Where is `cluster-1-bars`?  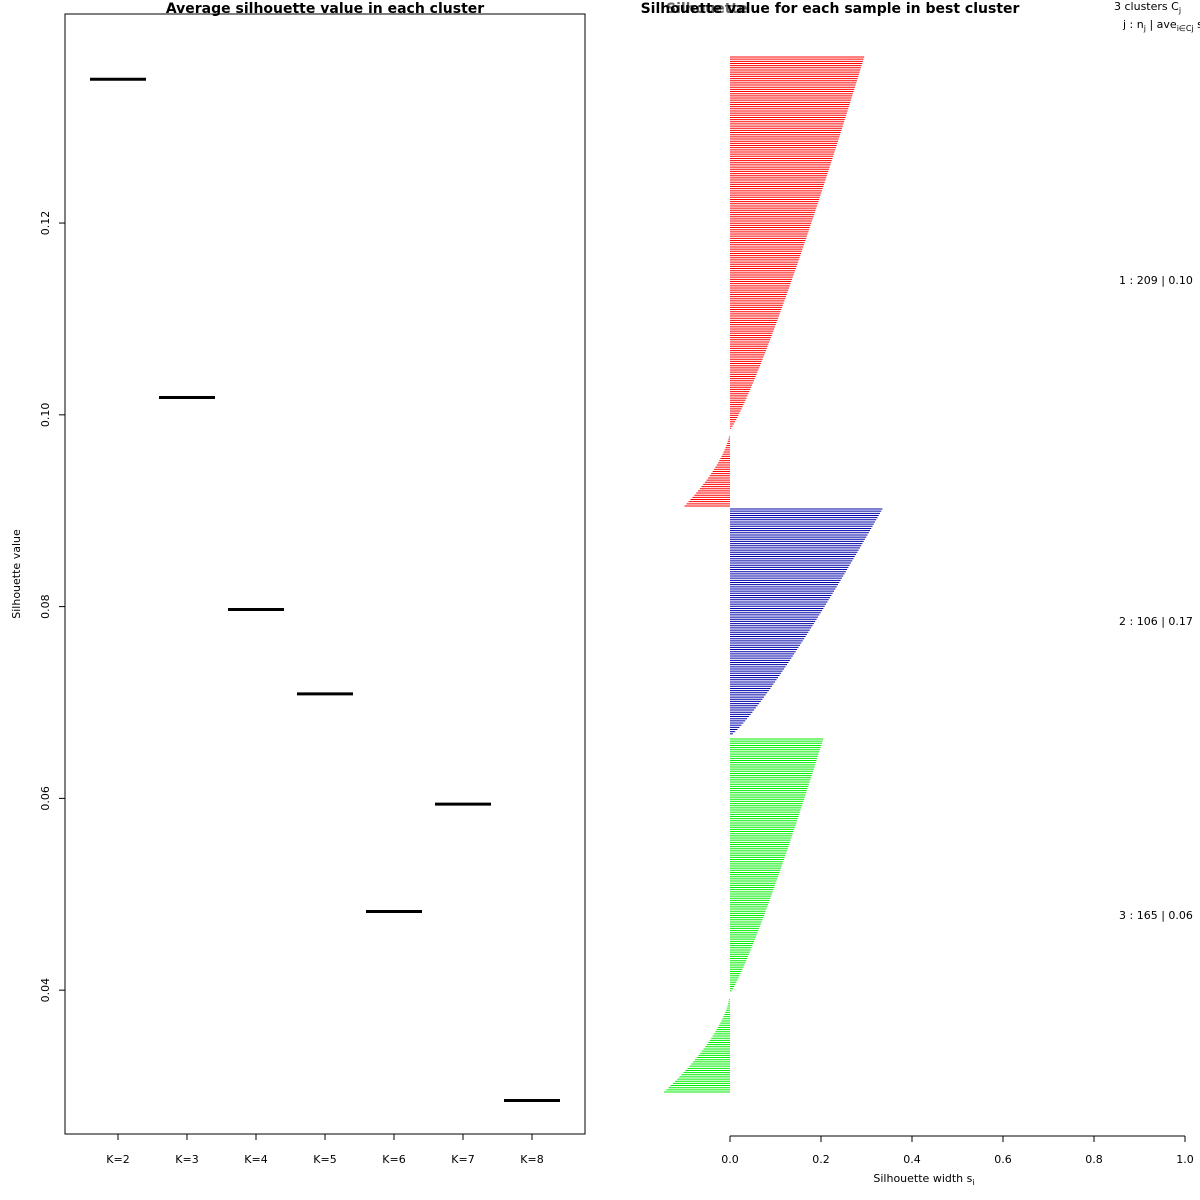 cluster-1-bars is located at coordinates (774, 281).